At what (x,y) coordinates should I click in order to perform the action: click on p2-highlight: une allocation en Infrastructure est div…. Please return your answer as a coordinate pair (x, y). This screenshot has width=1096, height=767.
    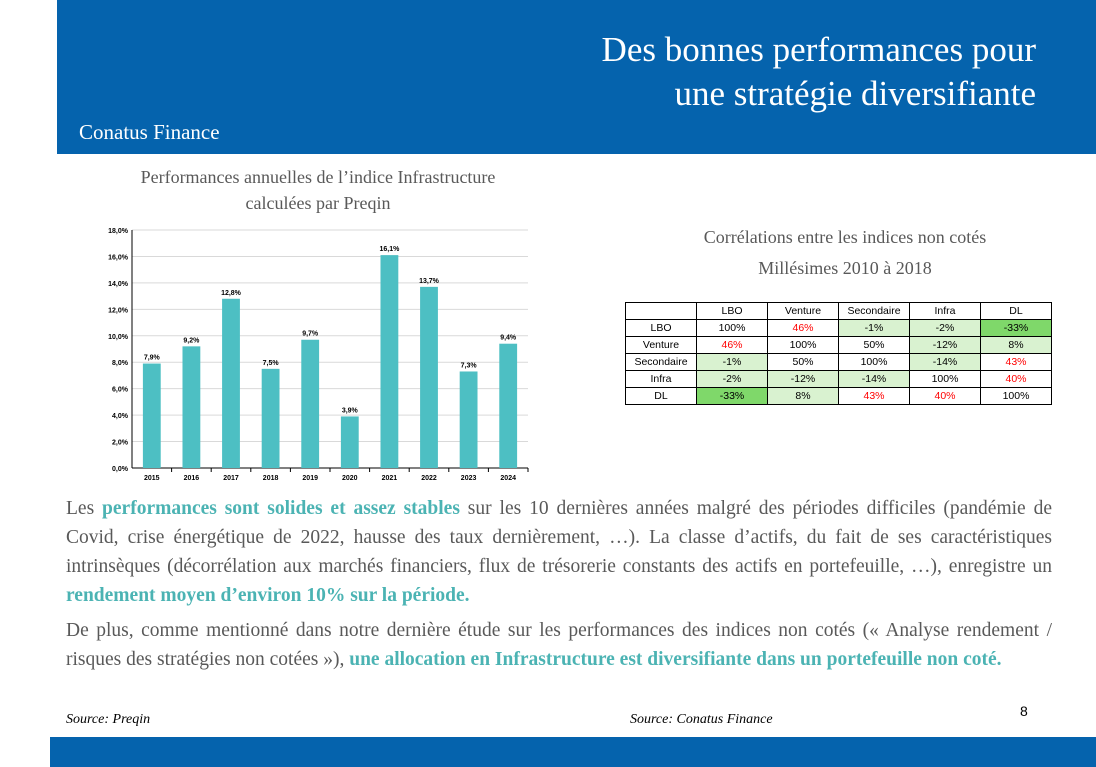
    Looking at the image, I should click on (675, 659).